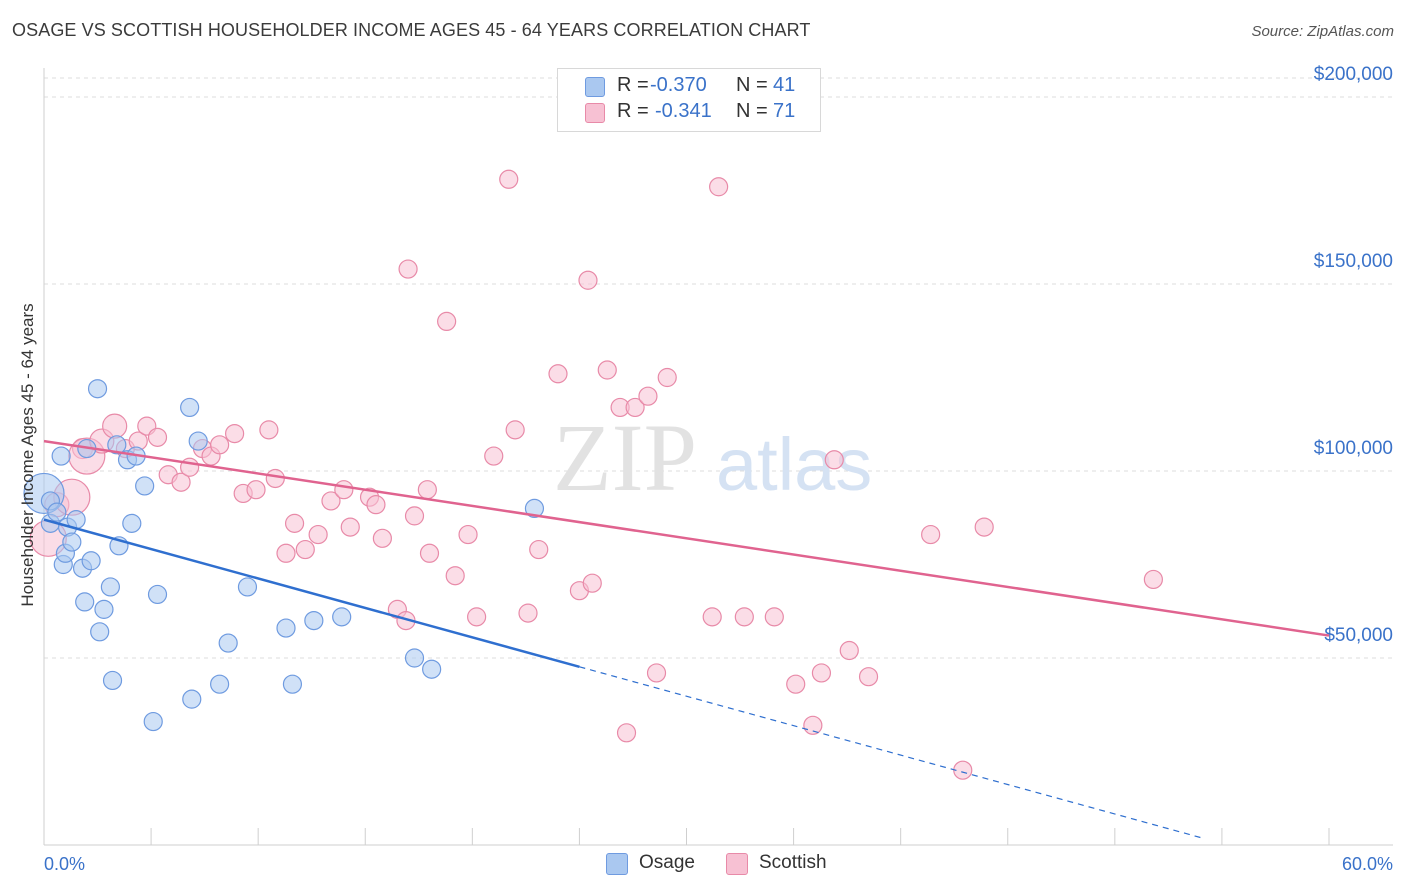  I want to click on correlation-stats-box: R = -0.370 N = 41 R = -0.341 N = 71, so click(689, 100).